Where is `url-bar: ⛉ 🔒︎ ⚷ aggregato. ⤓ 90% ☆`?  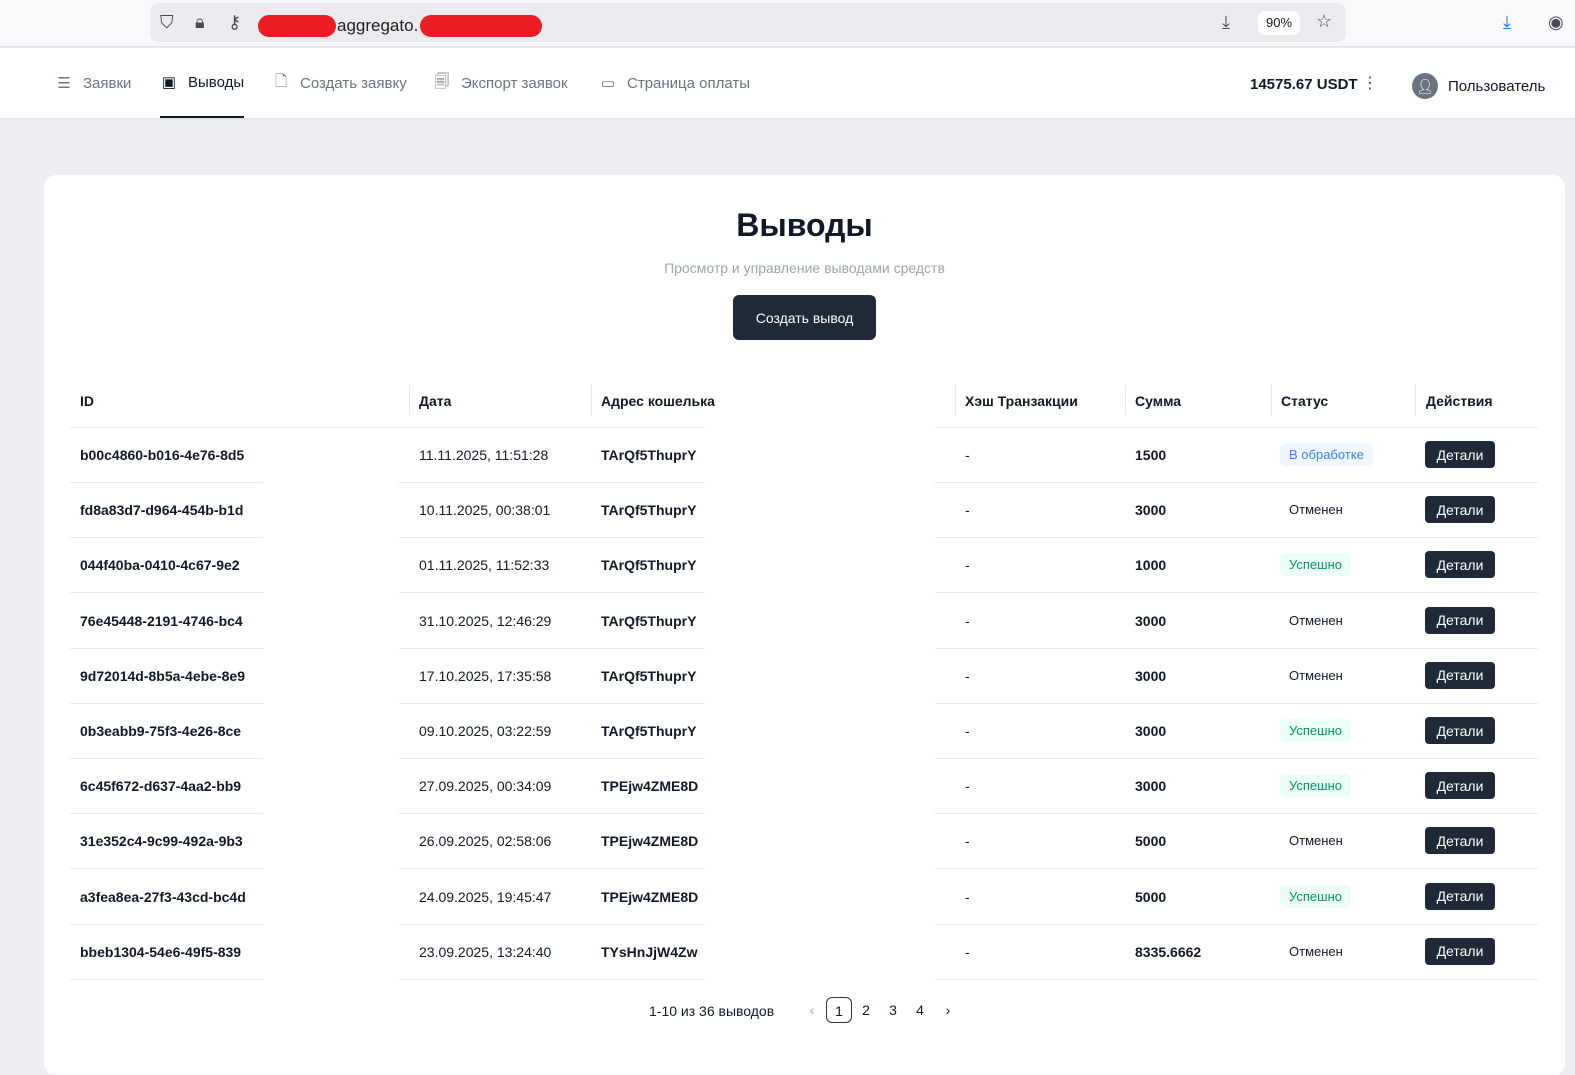
url-bar: ⛉ 🔒︎ ⚷ aggregato. ⤓ 90% ☆ is located at coordinates (748, 22).